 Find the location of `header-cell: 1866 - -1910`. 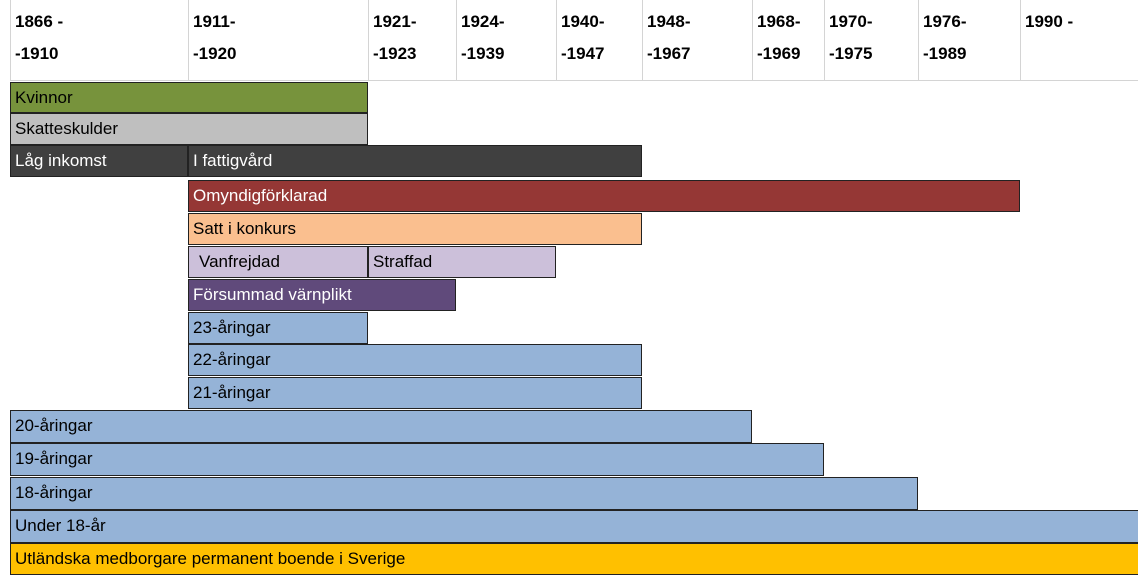

header-cell: 1866 - -1910 is located at coordinates (99, 40).